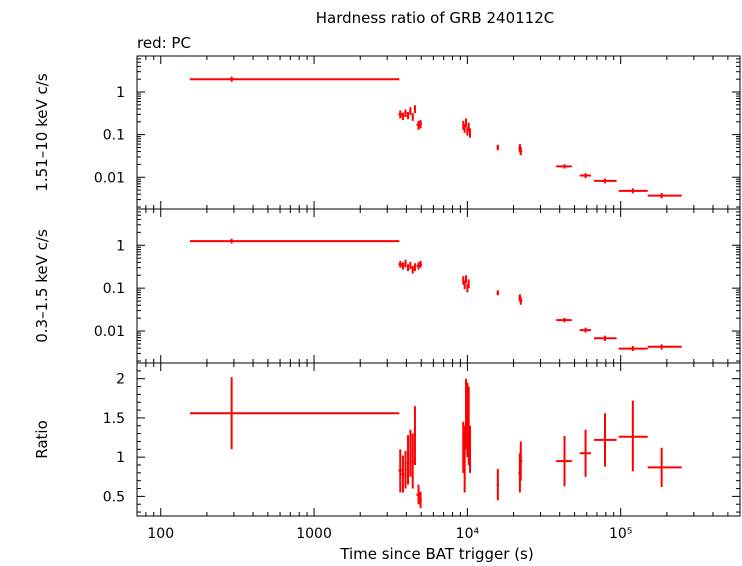  What do you see at coordinates (42, 439) in the screenshot?
I see `y-axis-label-ratio: Ratio` at bounding box center [42, 439].